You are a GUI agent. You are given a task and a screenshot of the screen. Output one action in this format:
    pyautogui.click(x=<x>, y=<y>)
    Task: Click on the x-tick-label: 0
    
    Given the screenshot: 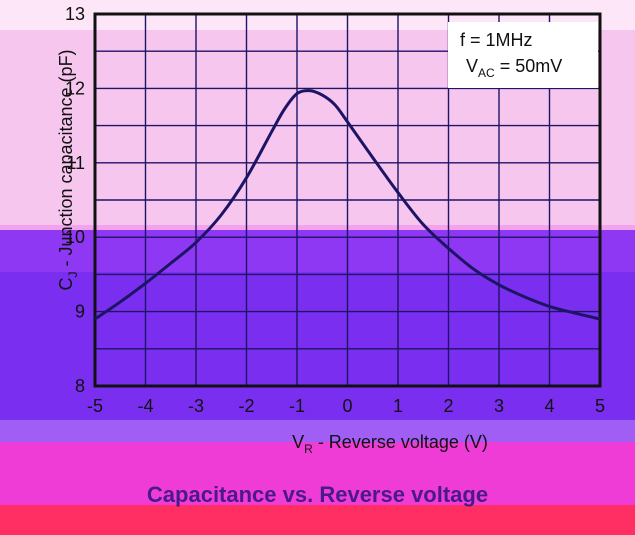 What is the action you would take?
    pyautogui.click(x=347, y=406)
    